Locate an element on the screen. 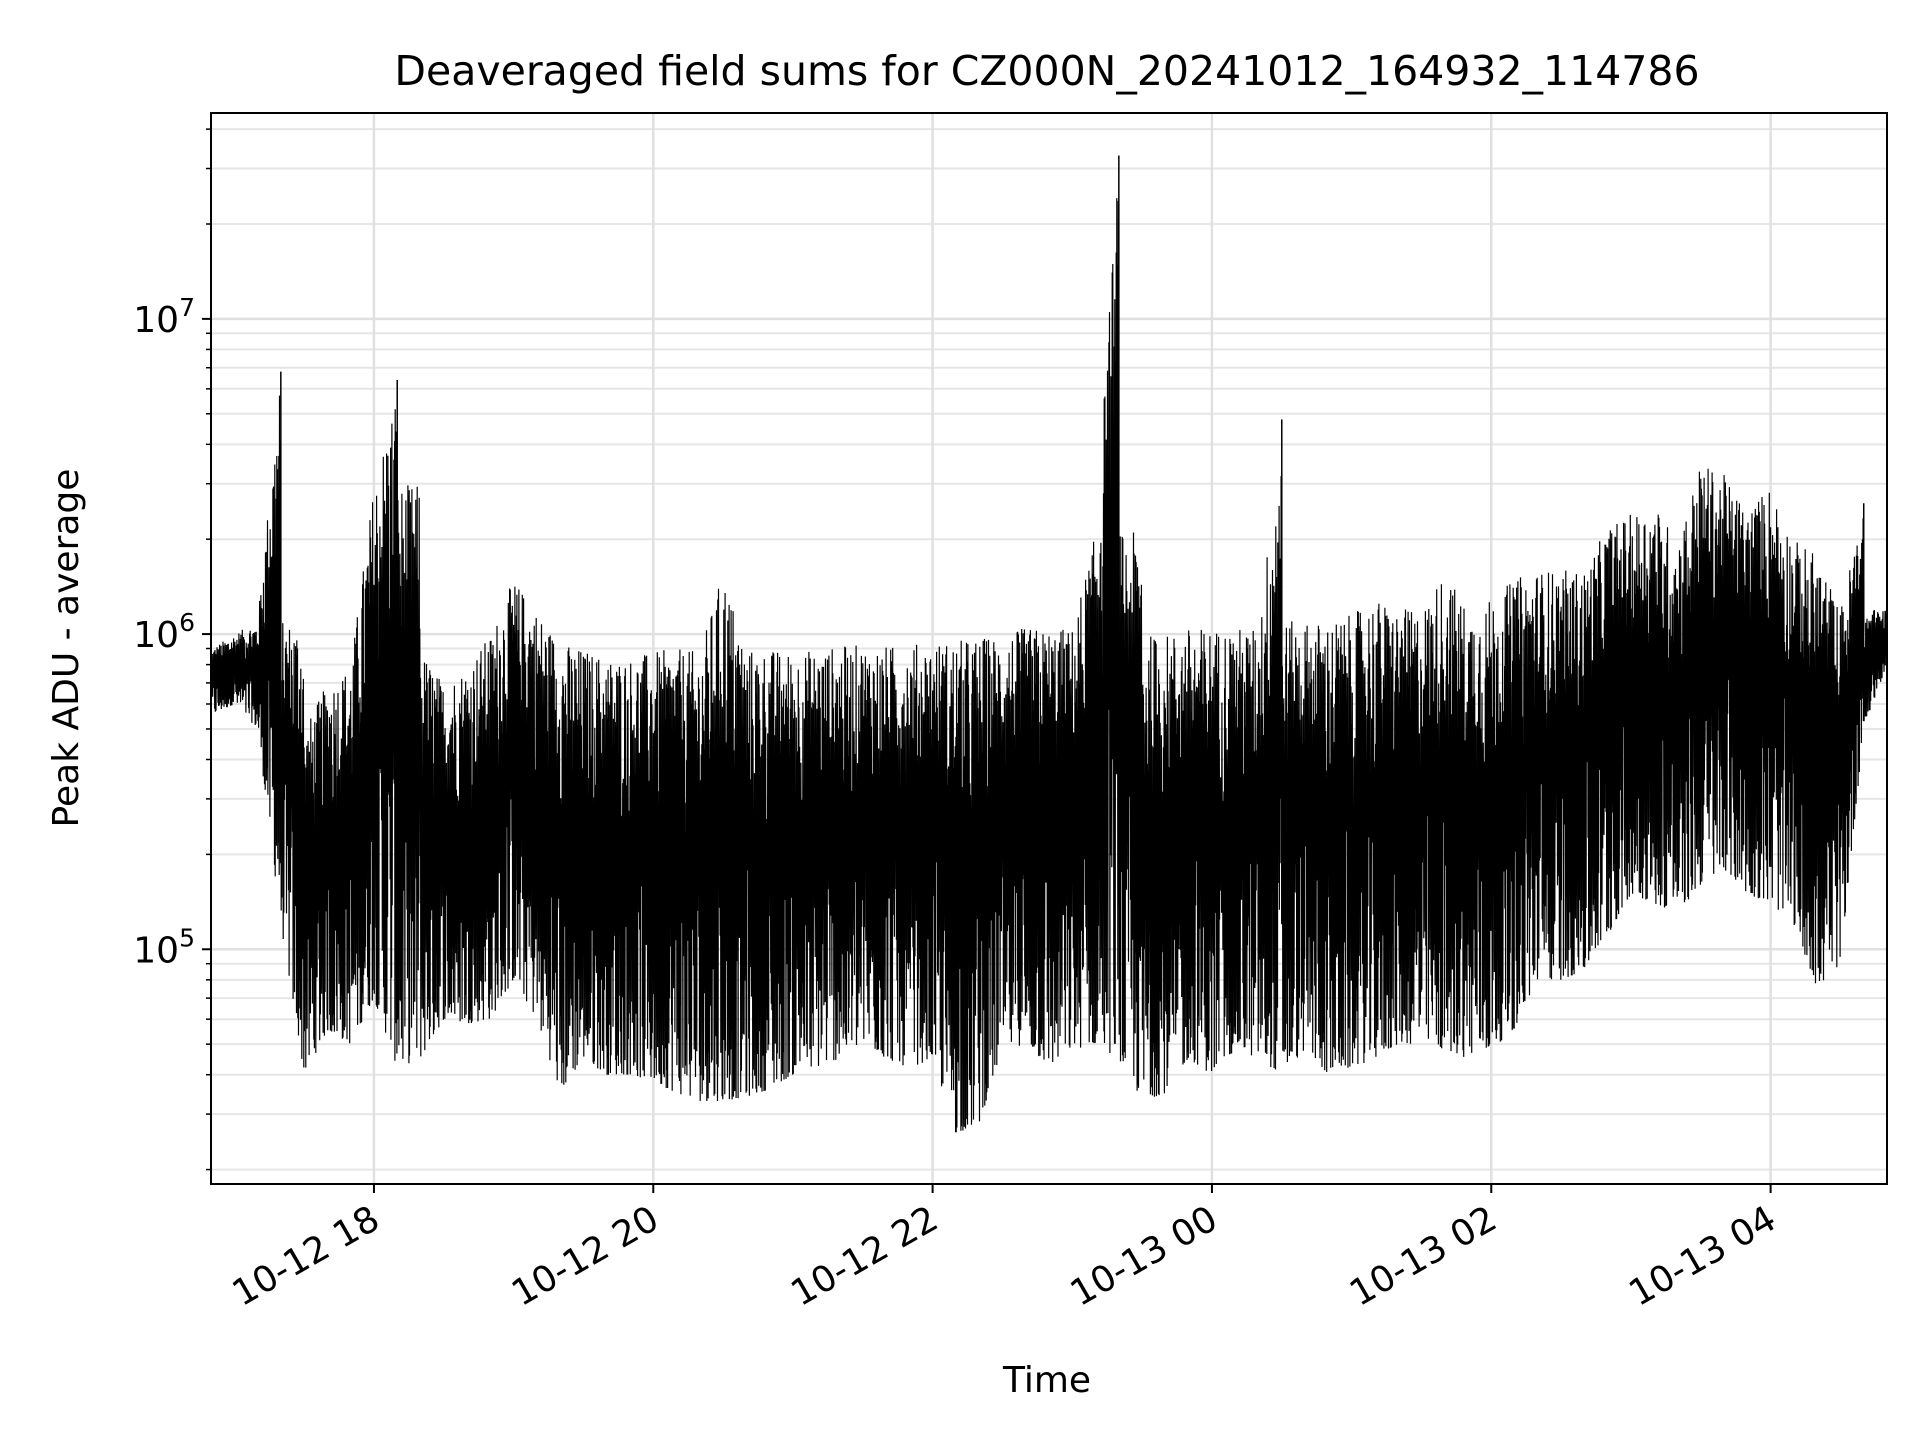 Image resolution: width=1920 pixels, height=1444 pixels. y-tick-label: 10⁵ is located at coordinates (164, 947).